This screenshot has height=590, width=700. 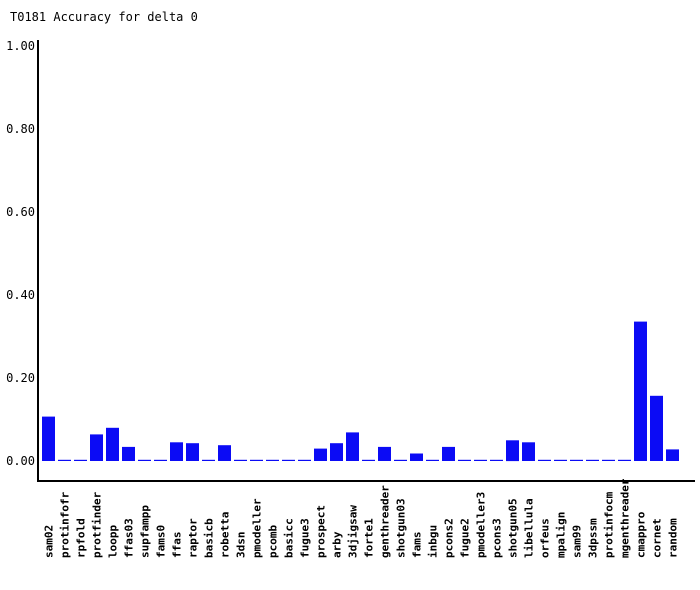 What do you see at coordinates (337, 544) in the screenshot?
I see `x-tick-label: arby` at bounding box center [337, 544].